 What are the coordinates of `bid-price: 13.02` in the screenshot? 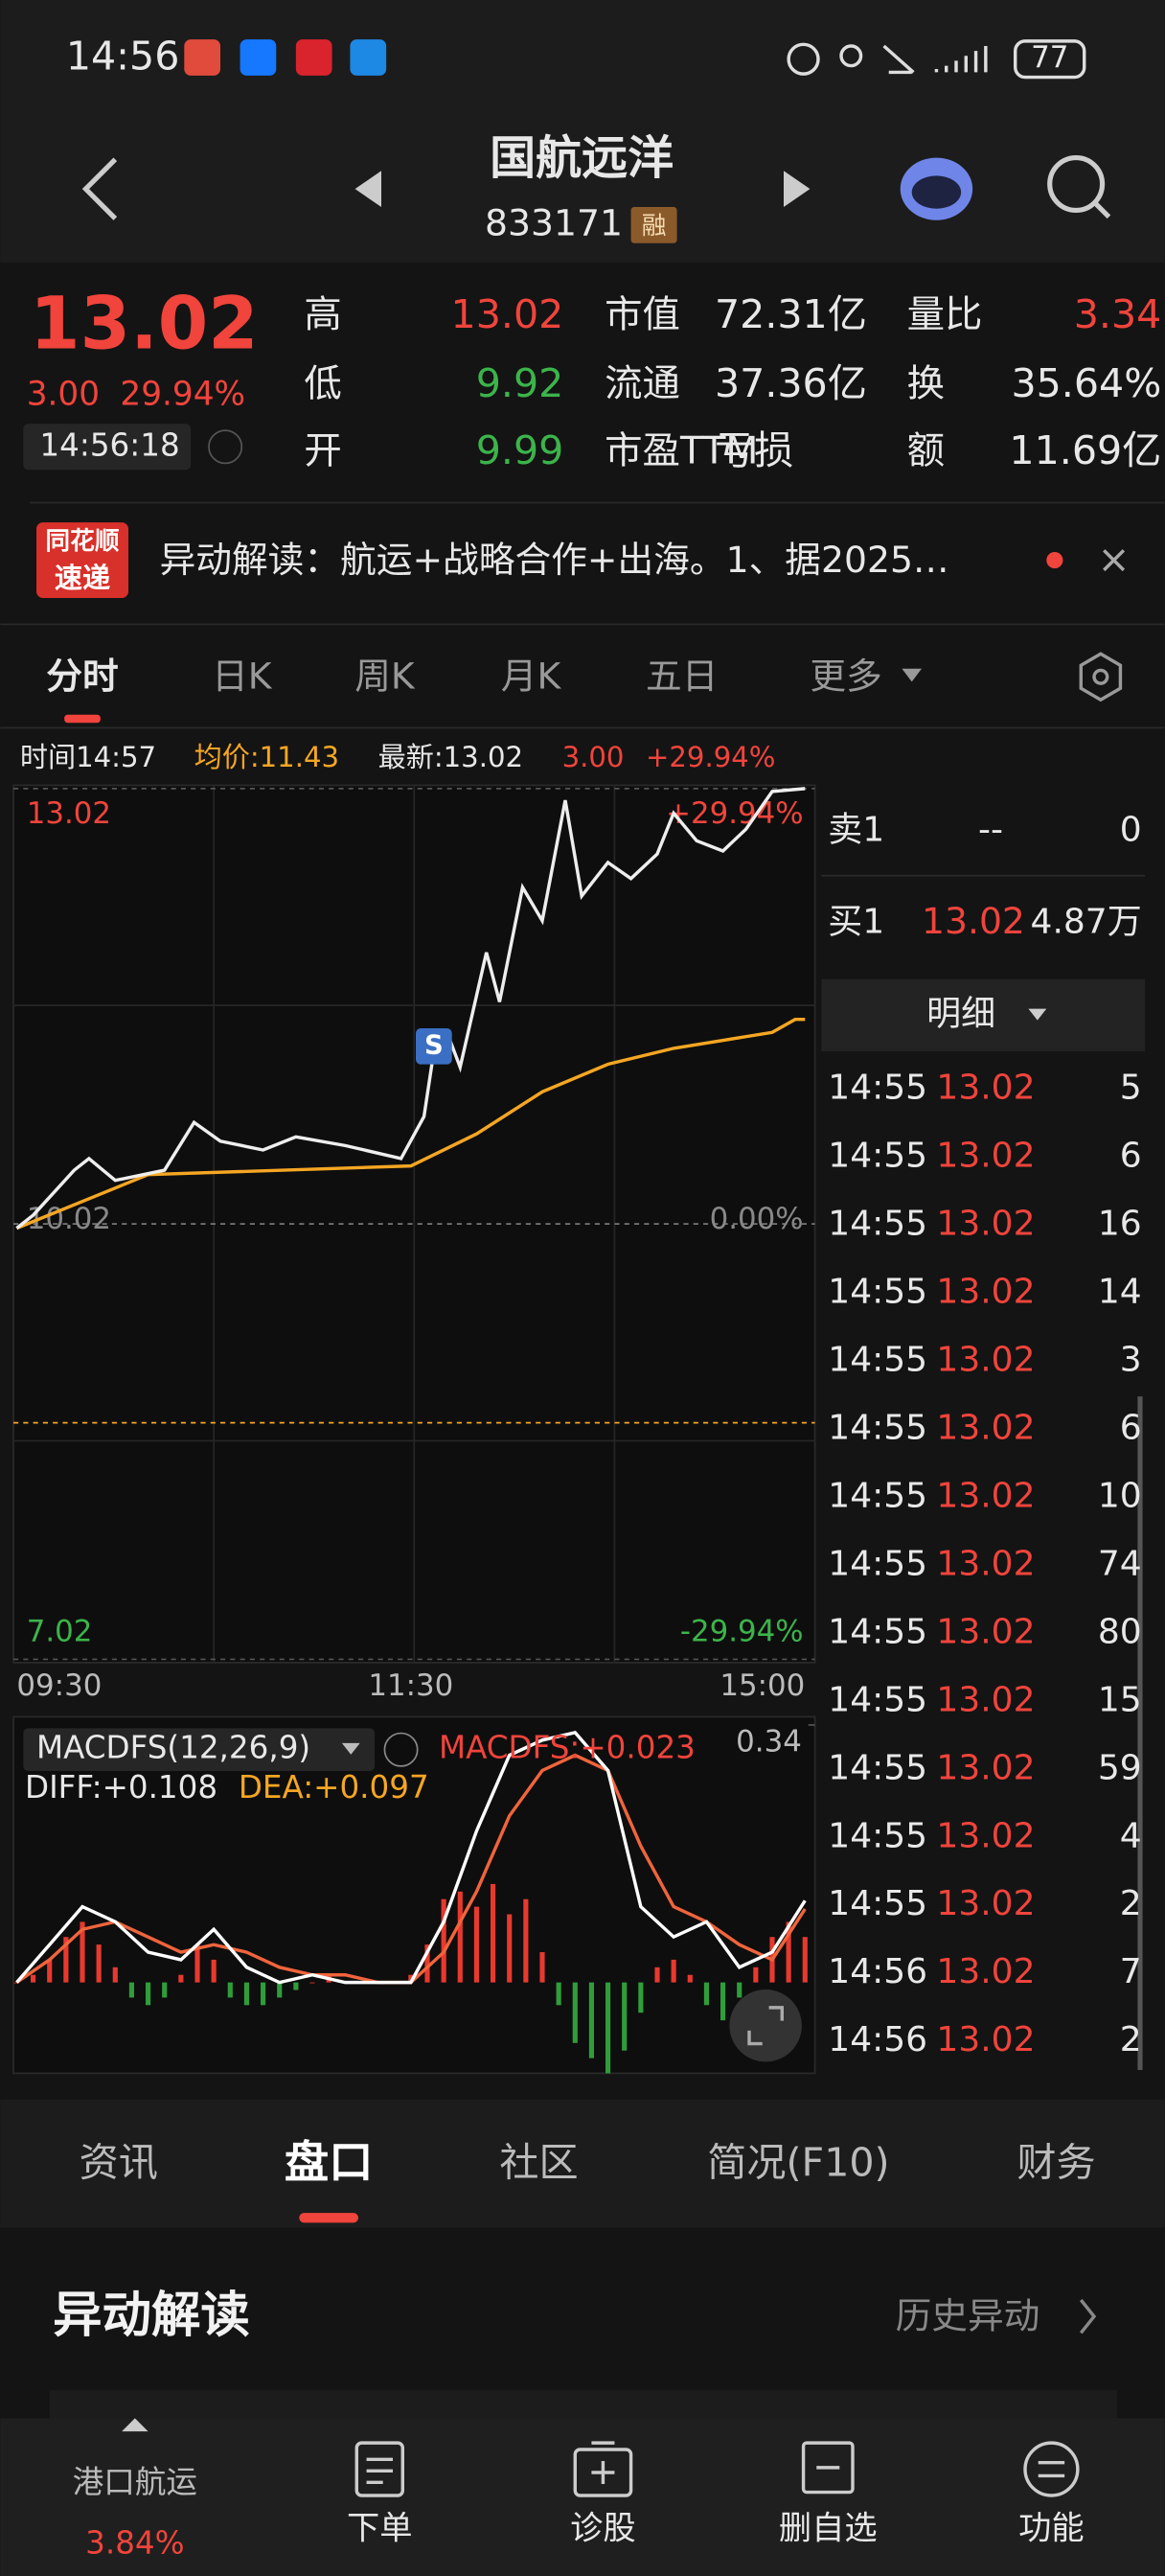 It's located at (974, 921).